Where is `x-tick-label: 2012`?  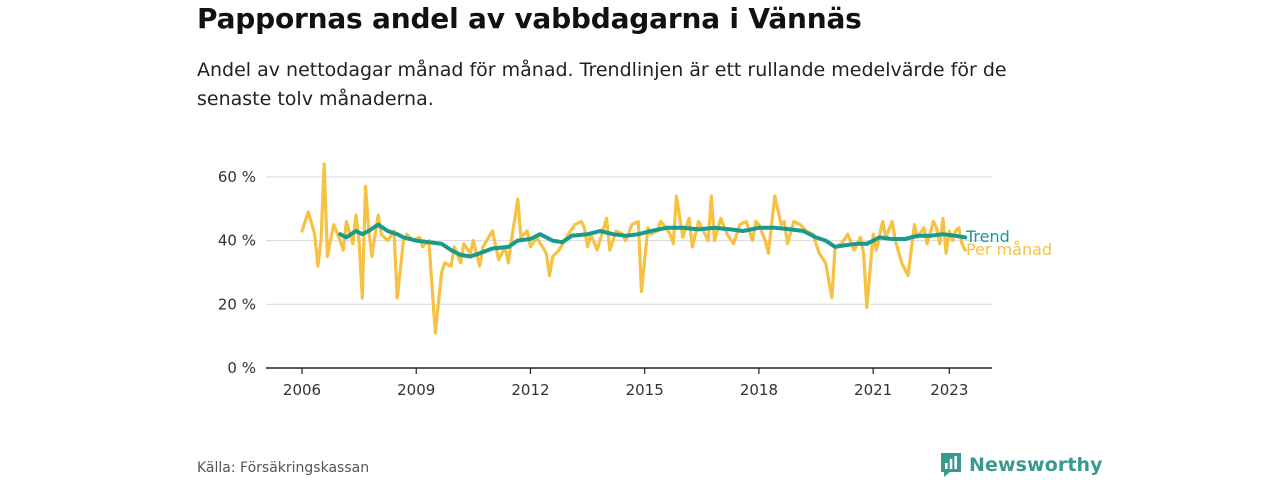
x-tick-label: 2012 is located at coordinates (530, 390).